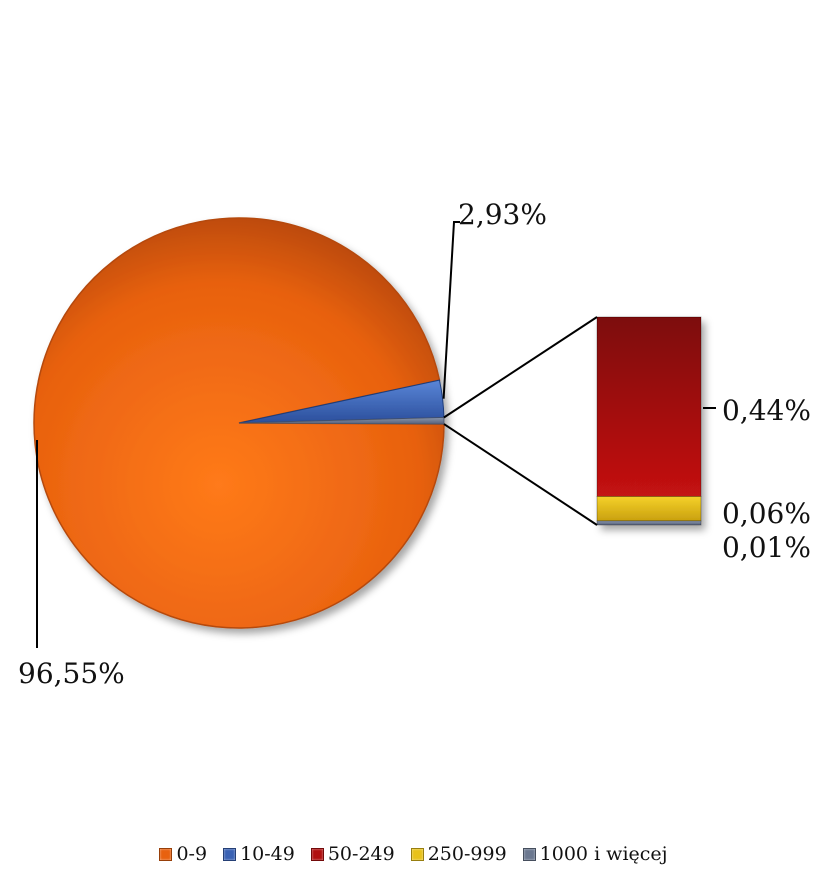 This screenshot has width=827, height=879. What do you see at coordinates (502, 214) in the screenshot?
I see `label-10-49: 2,93%` at bounding box center [502, 214].